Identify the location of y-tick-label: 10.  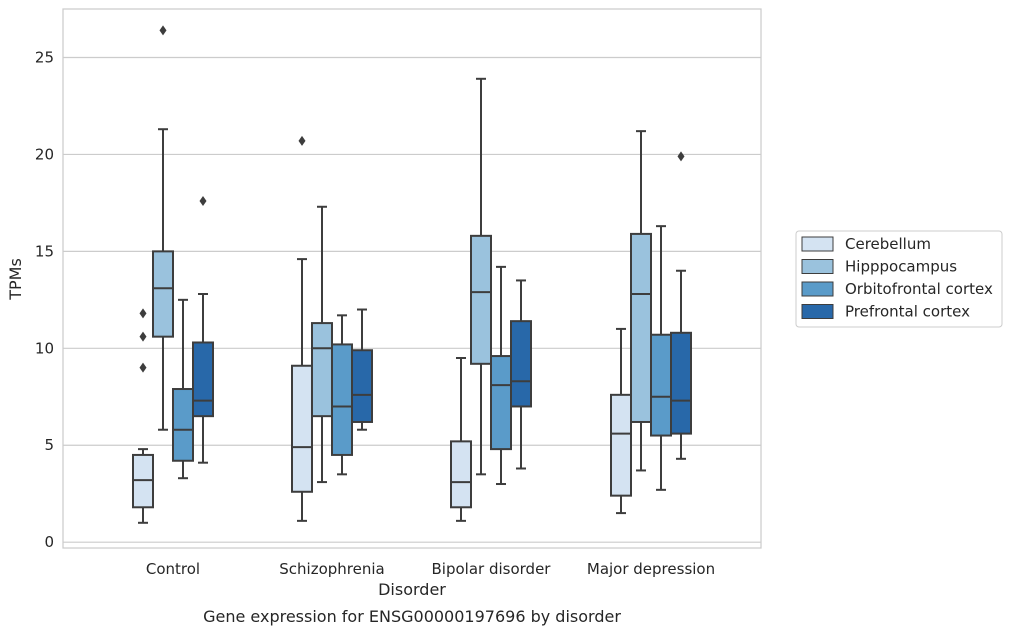
(44, 348).